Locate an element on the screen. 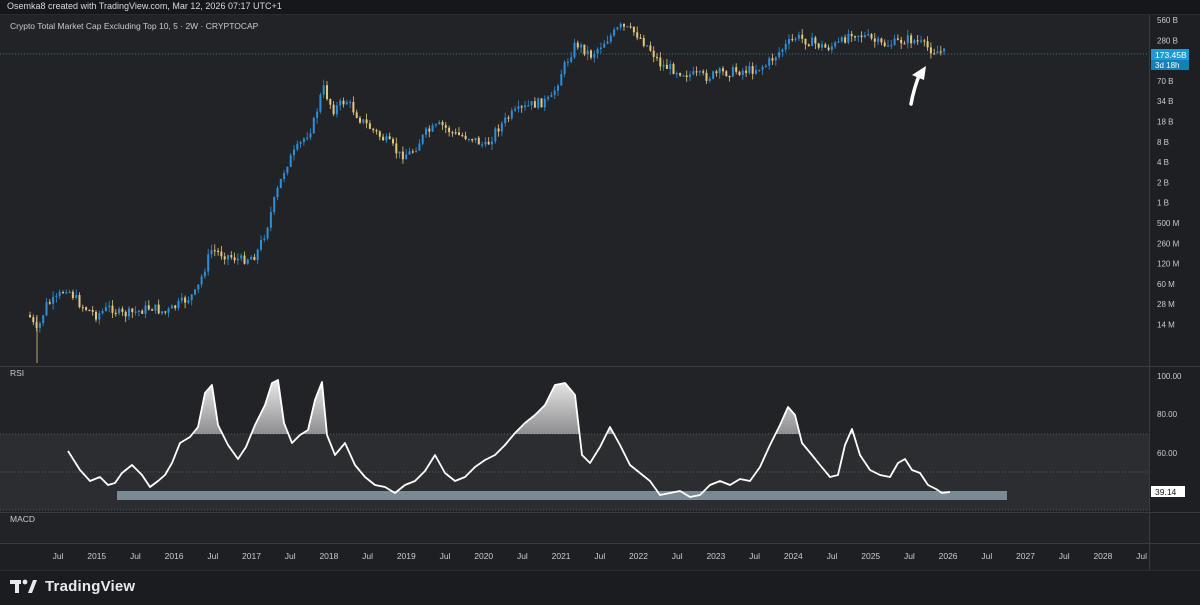 This screenshot has width=1200, height=605. countdown-text: 3d 18h is located at coordinates (1167, 65).